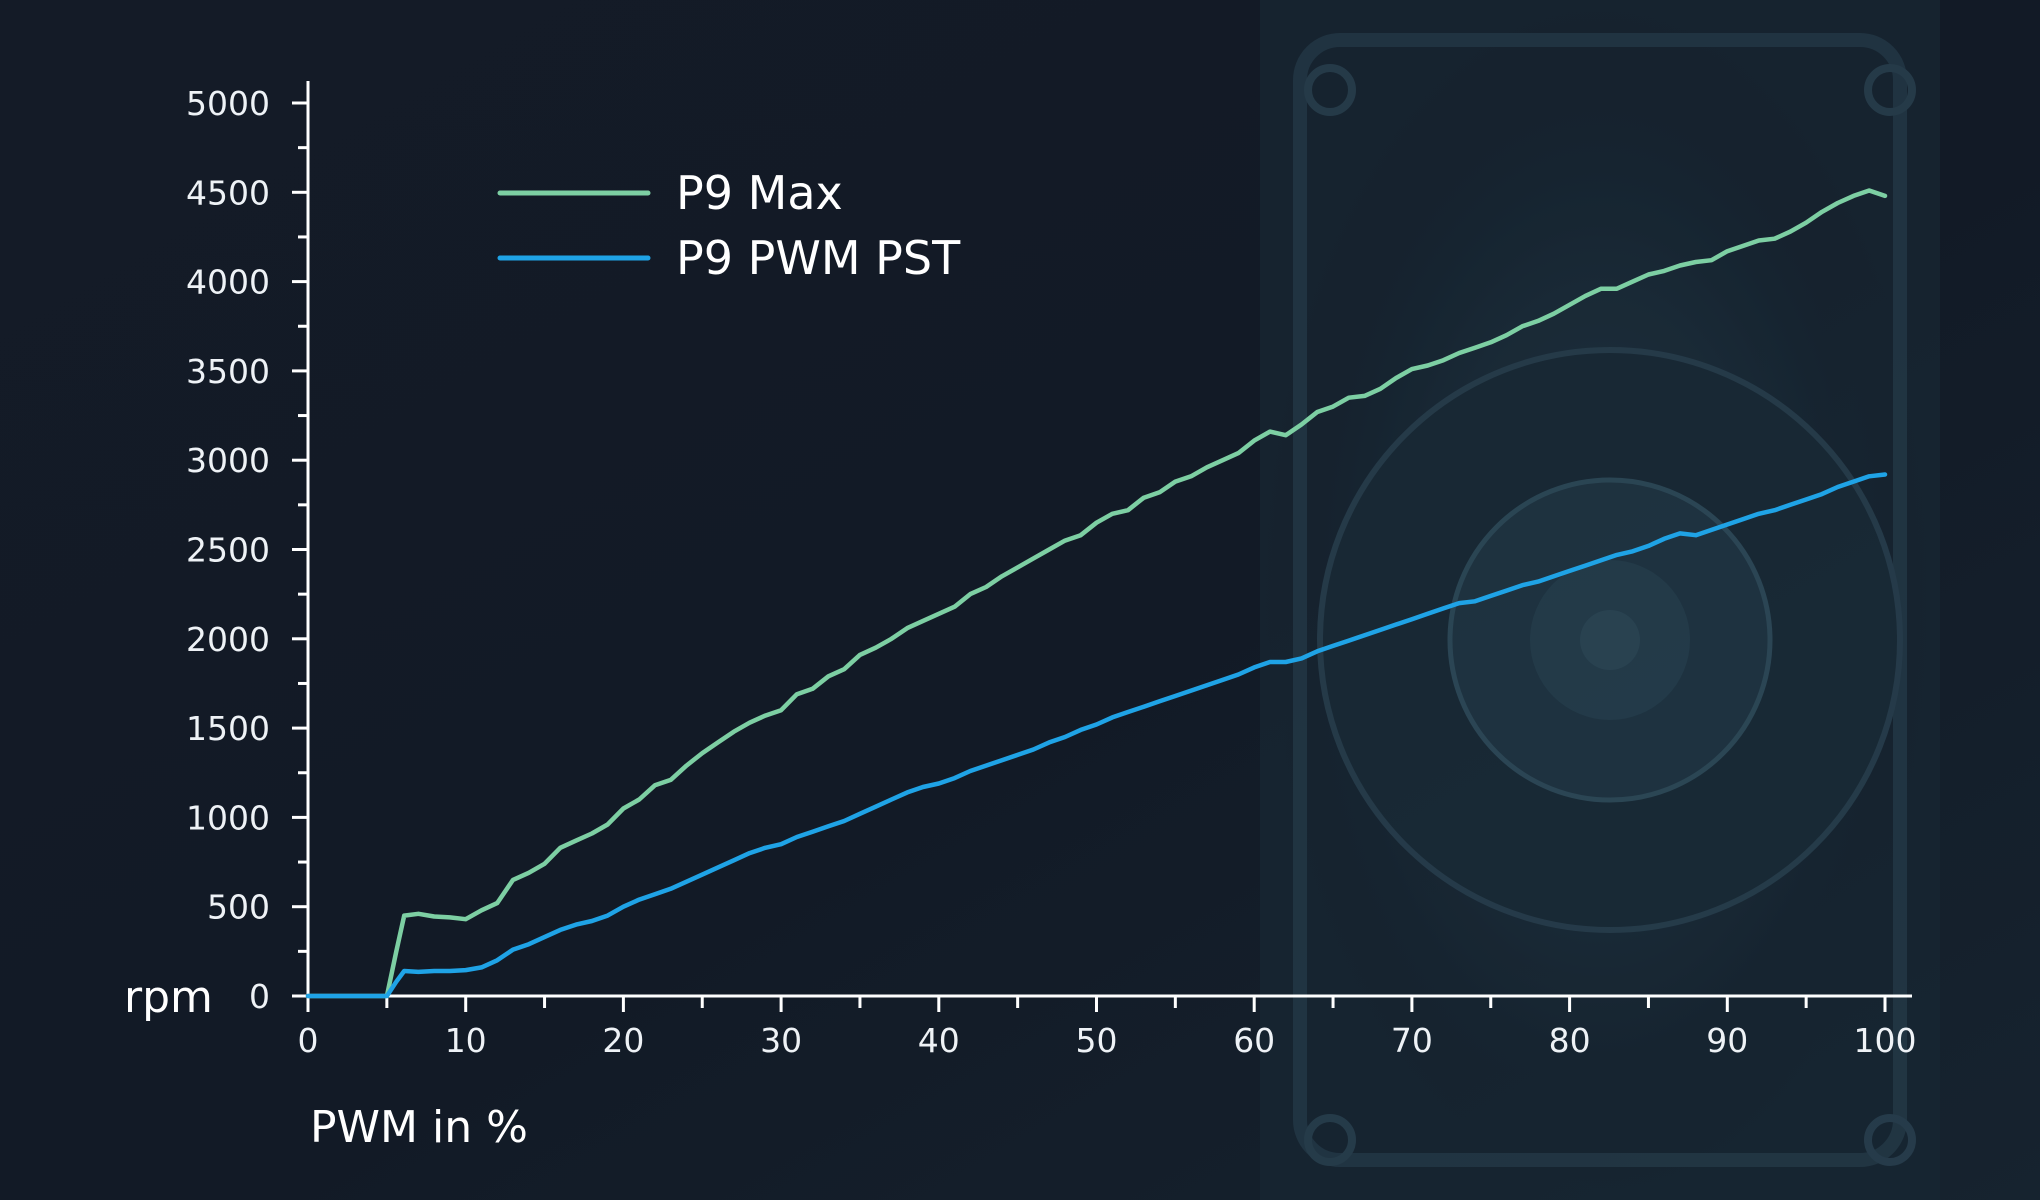 The height and width of the screenshot is (1200, 2040). I want to click on x-tick-label: 50, so click(1097, 1040).